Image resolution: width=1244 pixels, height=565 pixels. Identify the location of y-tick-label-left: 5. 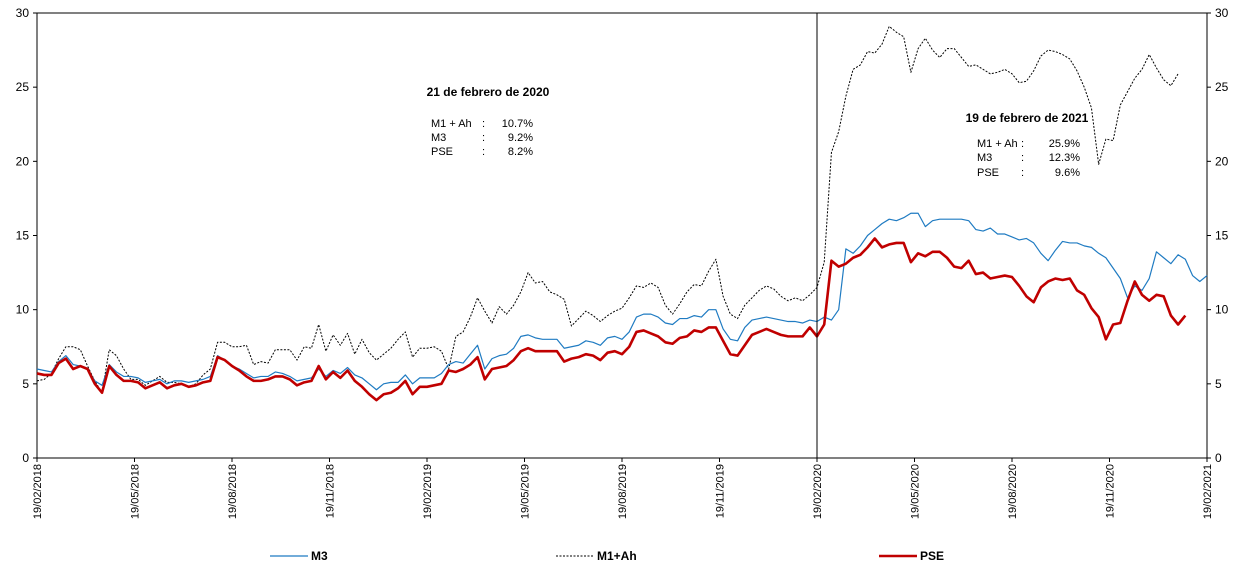
(25, 384).